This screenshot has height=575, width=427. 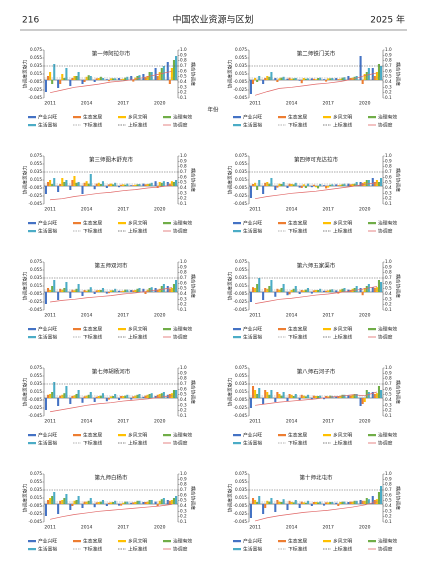 I want to click on y2-axis-label: 耦合协调度, so click(x=193, y=392).